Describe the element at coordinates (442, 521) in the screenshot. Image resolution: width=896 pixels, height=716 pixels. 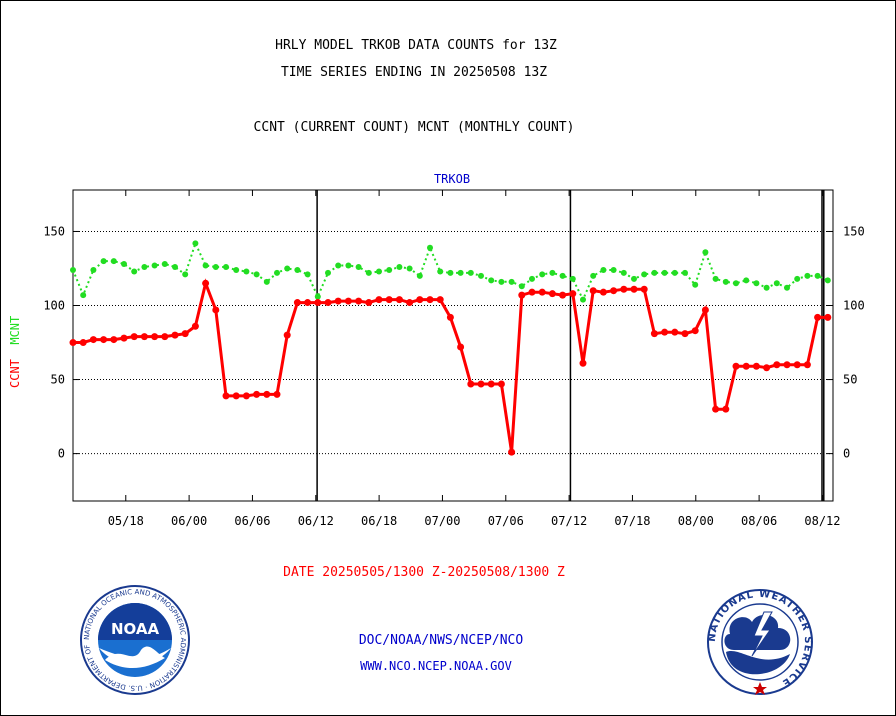
I see `x-tick-label: 07/00` at that location.